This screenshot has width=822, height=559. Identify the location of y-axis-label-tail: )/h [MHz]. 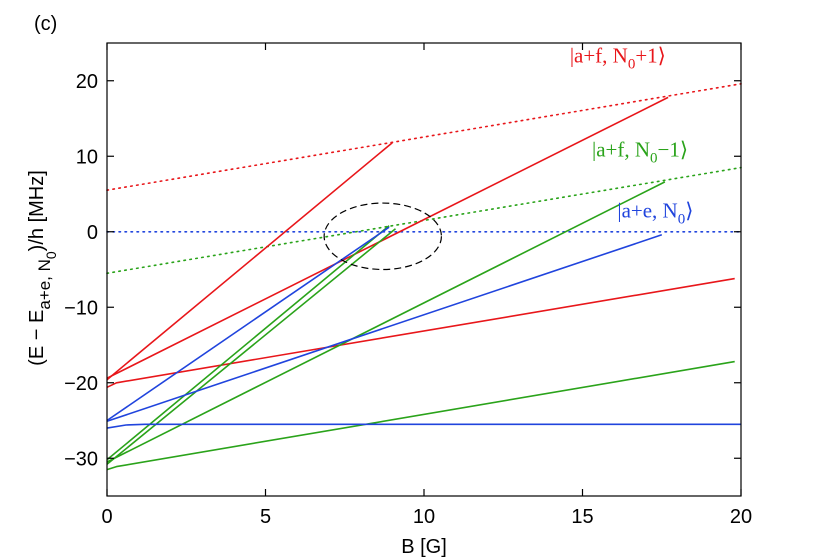
(37, 210).